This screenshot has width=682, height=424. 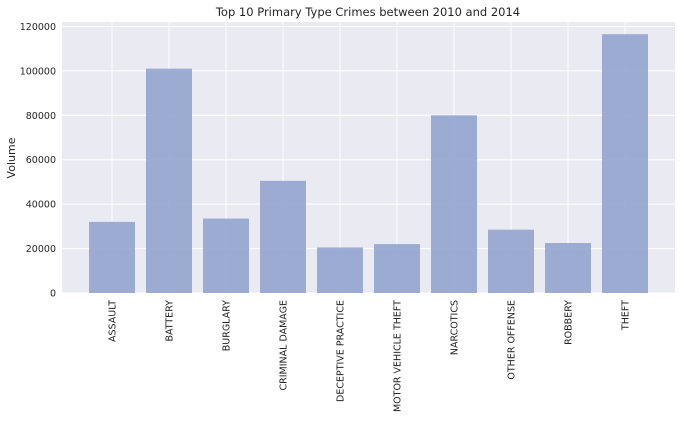 What do you see at coordinates (41, 160) in the screenshot?
I see `y-tick-label: 60000` at bounding box center [41, 160].